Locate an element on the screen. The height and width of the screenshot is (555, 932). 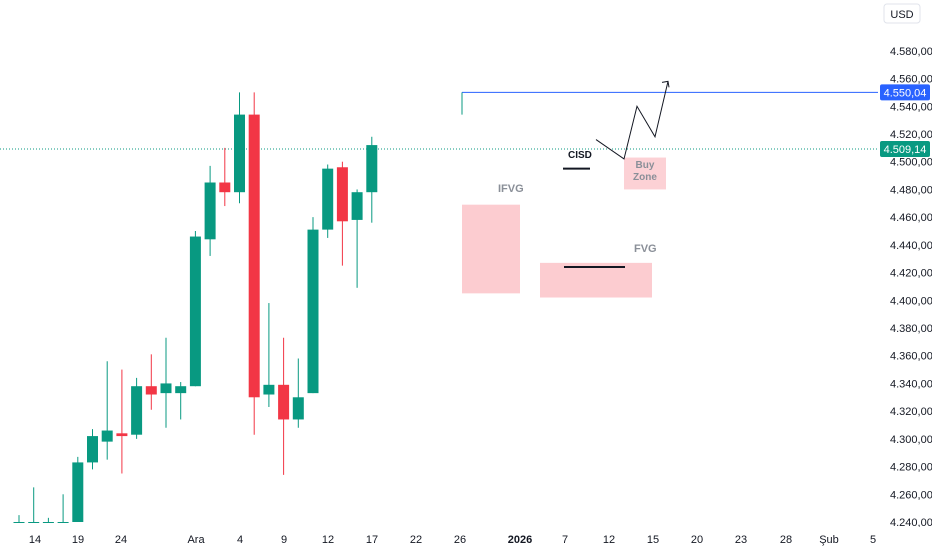
price-tick-label: 4.460,00 is located at coordinates (911, 218).